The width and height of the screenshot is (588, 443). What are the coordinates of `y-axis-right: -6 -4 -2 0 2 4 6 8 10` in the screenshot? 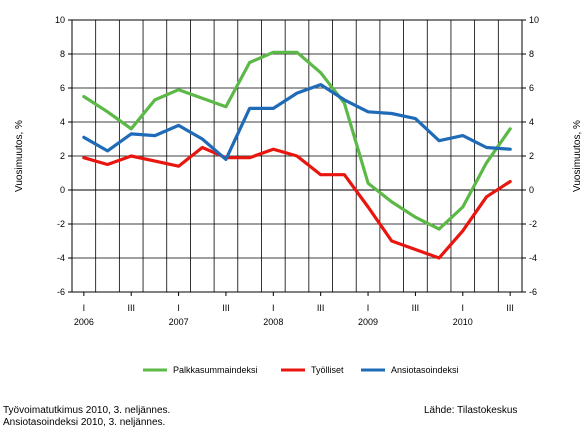 It's located at (530, 156).